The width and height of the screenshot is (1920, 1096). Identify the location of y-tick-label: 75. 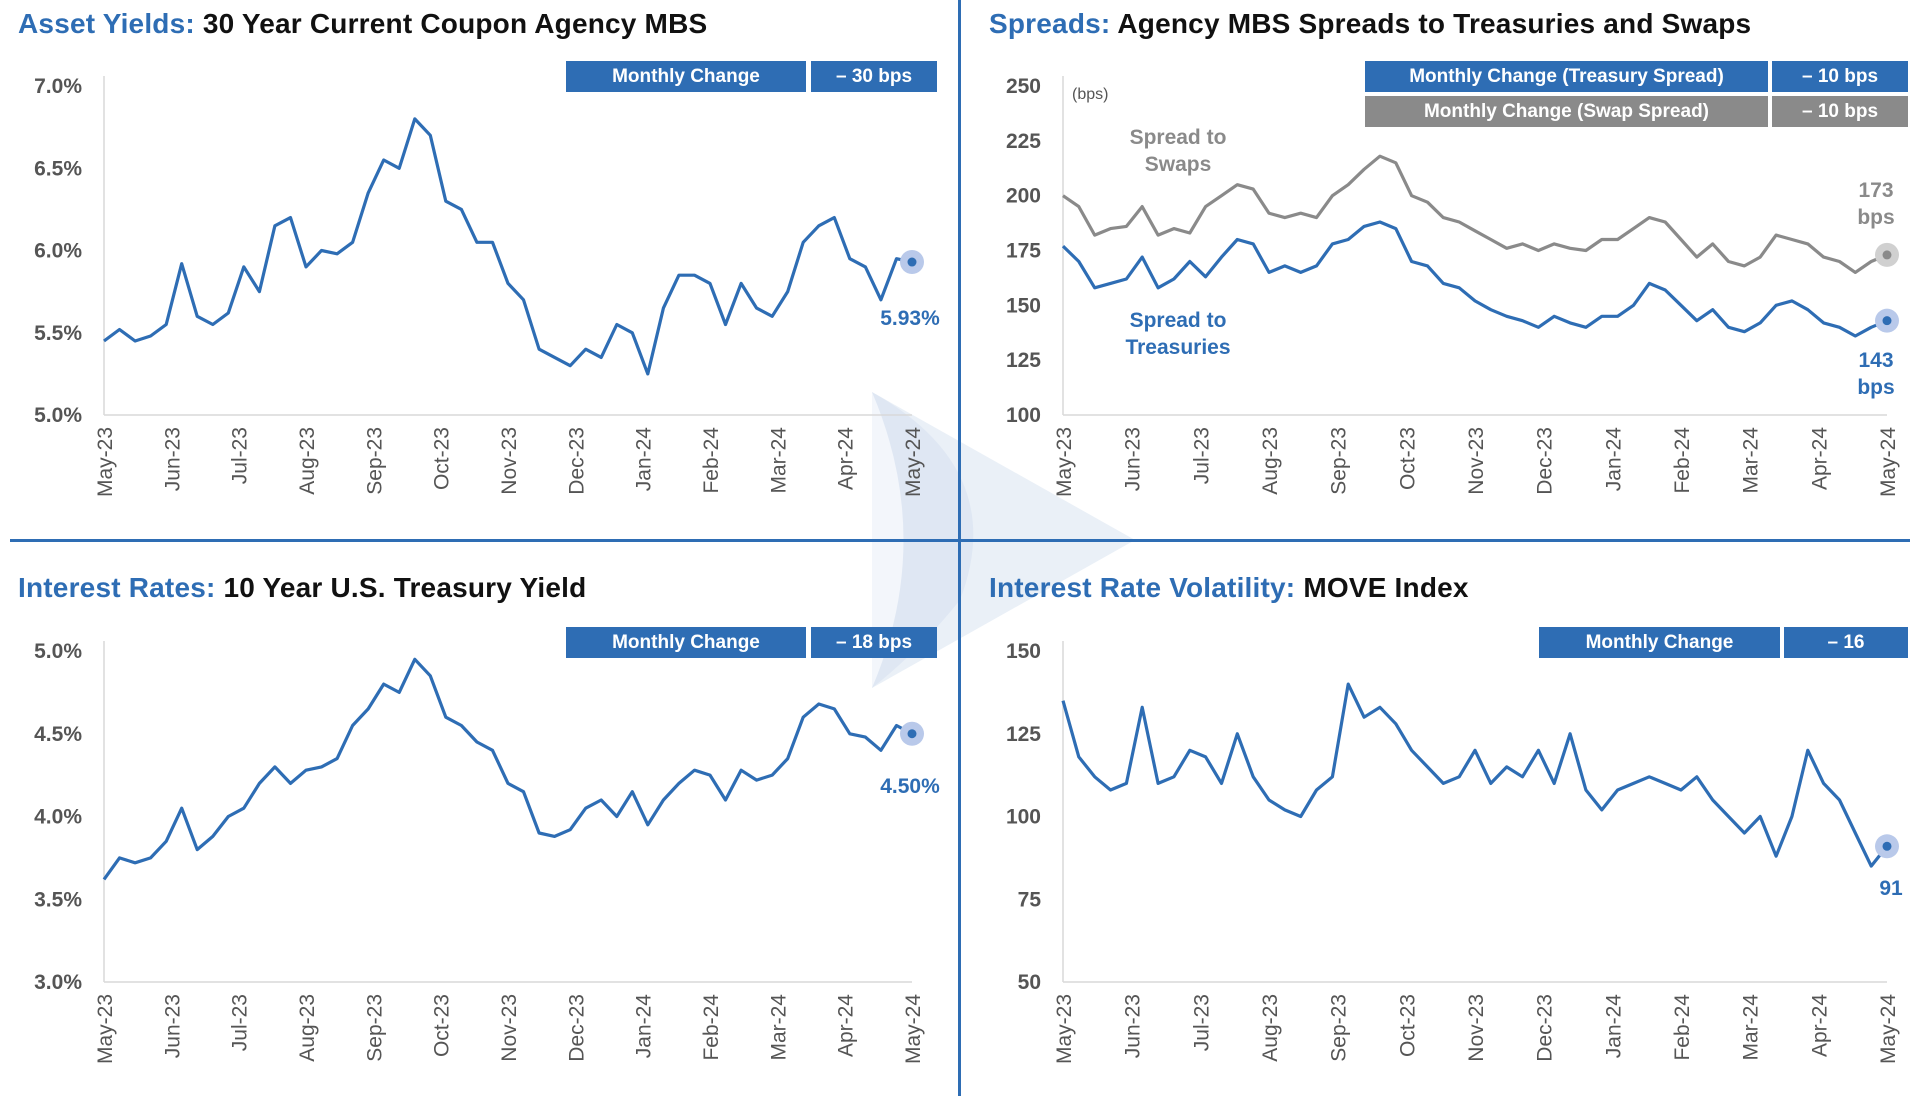
(1030, 899).